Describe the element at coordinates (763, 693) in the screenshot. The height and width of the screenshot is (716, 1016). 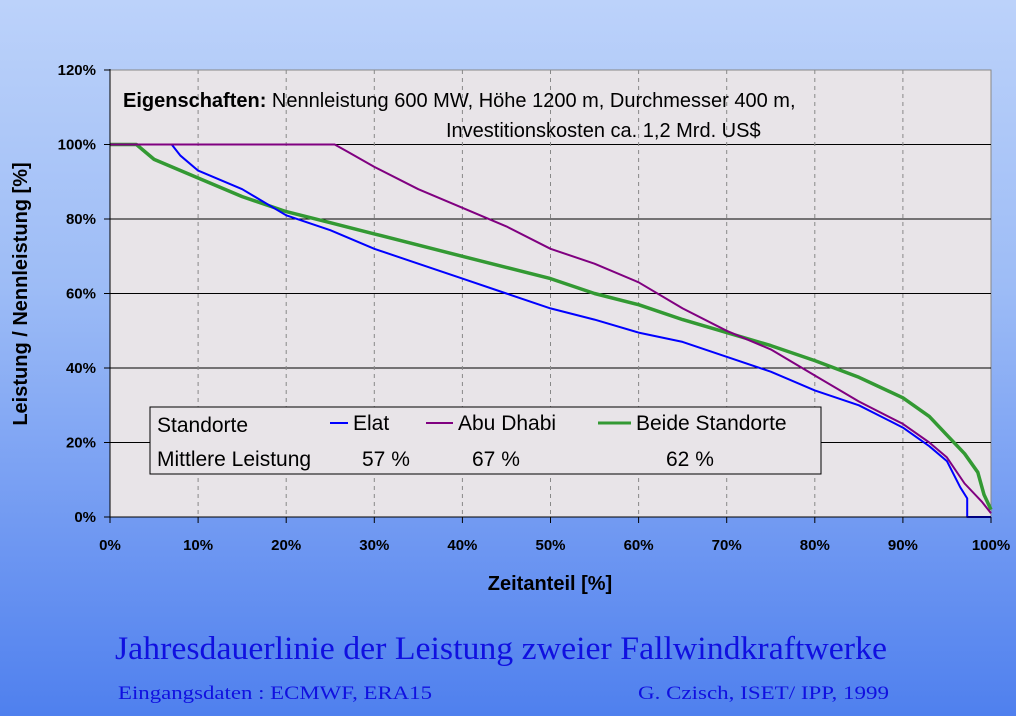
I see `chart-caption-author: G. Czisch, ISET/ IPP, 1999` at that location.